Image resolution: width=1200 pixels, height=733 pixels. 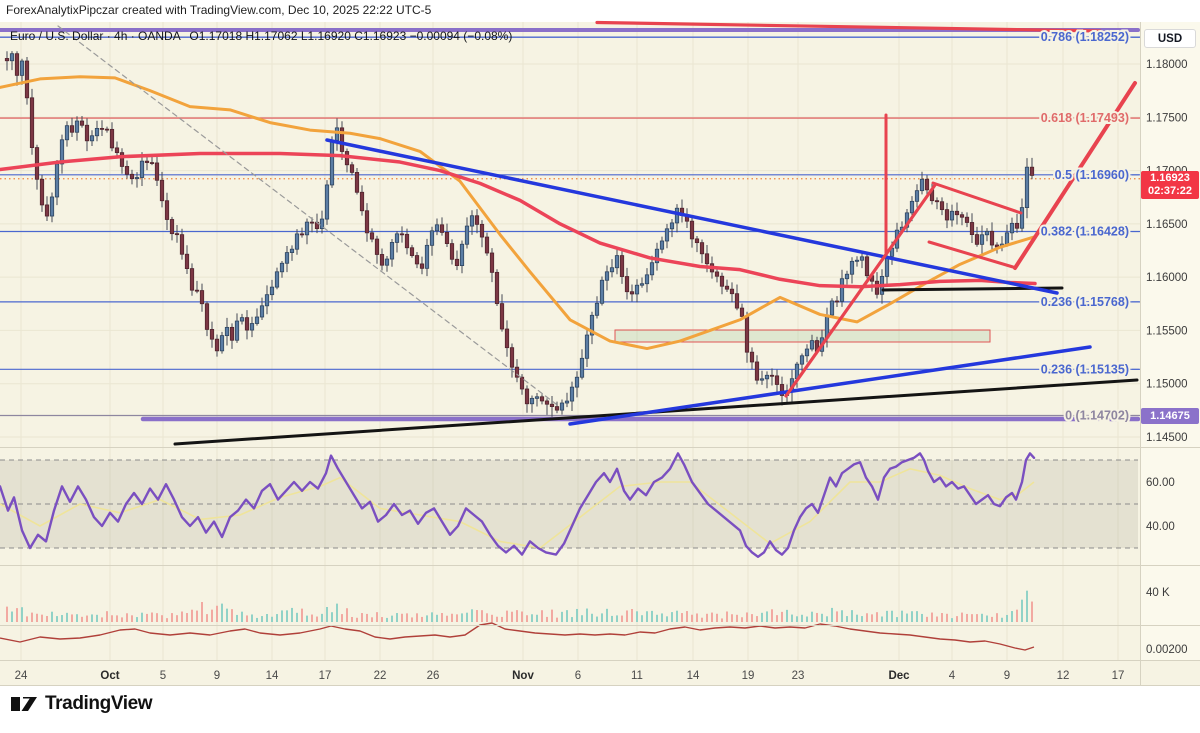 I want to click on red-pole-diagonal, so click(x=860, y=290).